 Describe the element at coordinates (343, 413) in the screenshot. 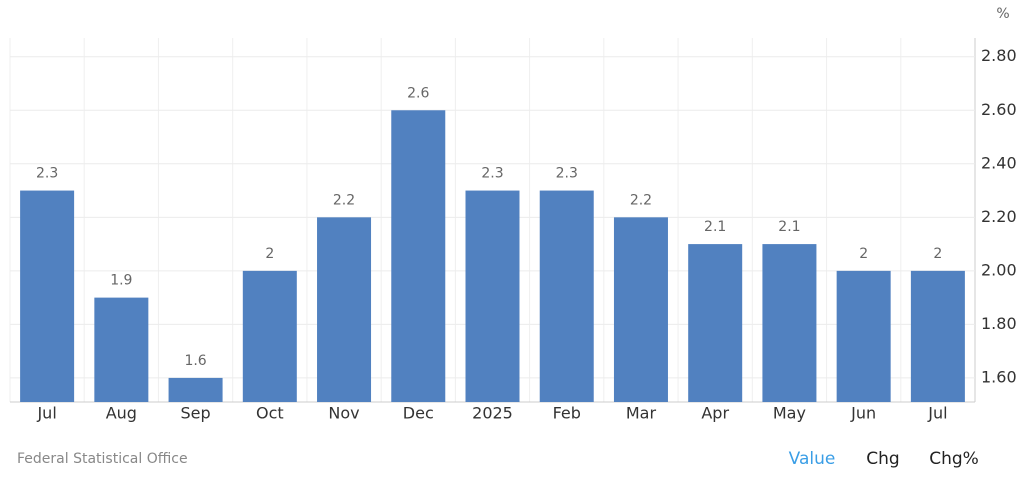

I see `x-tick-label: Nov` at that location.